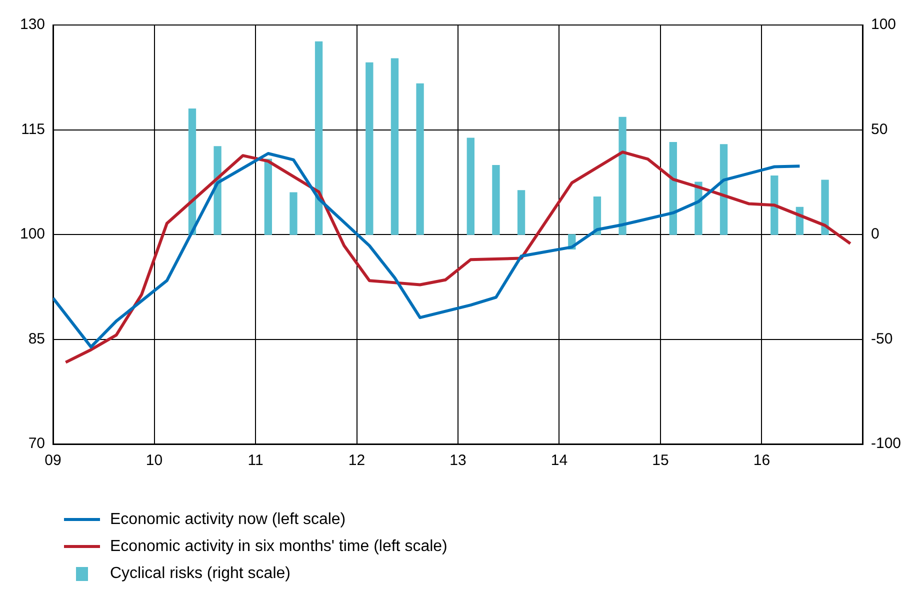 The height and width of the screenshot is (595, 915). I want to click on y2-tick-label: -50, so click(881, 339).